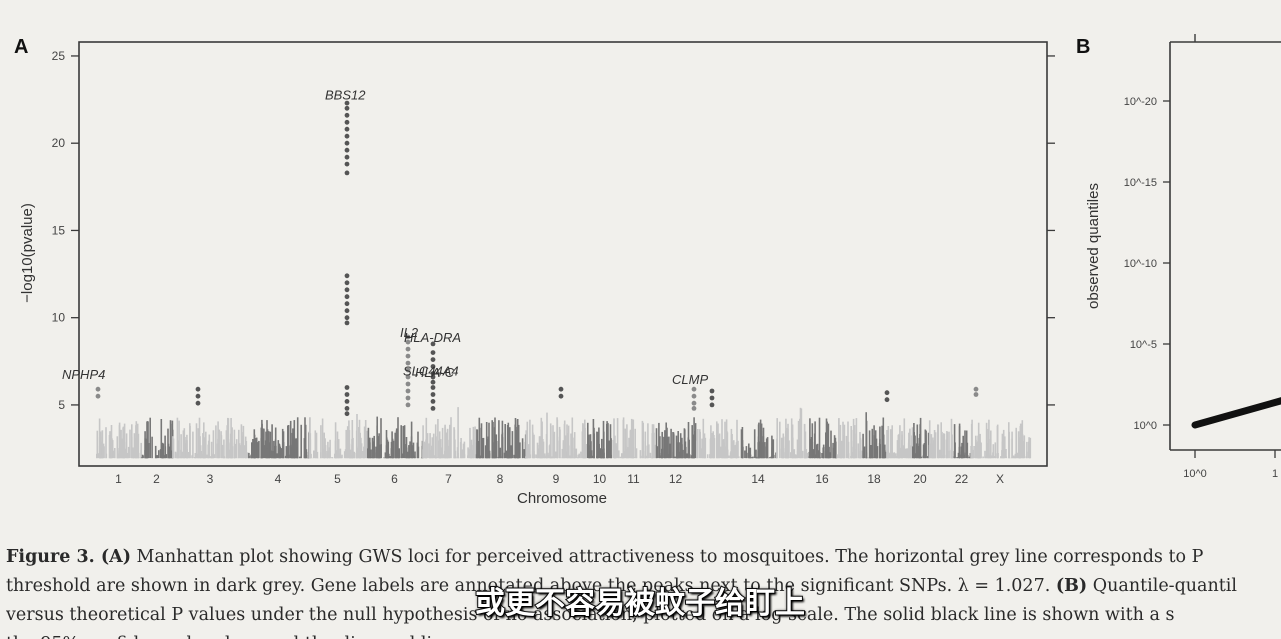  I want to click on x-tick-label: 7, so click(448, 479).